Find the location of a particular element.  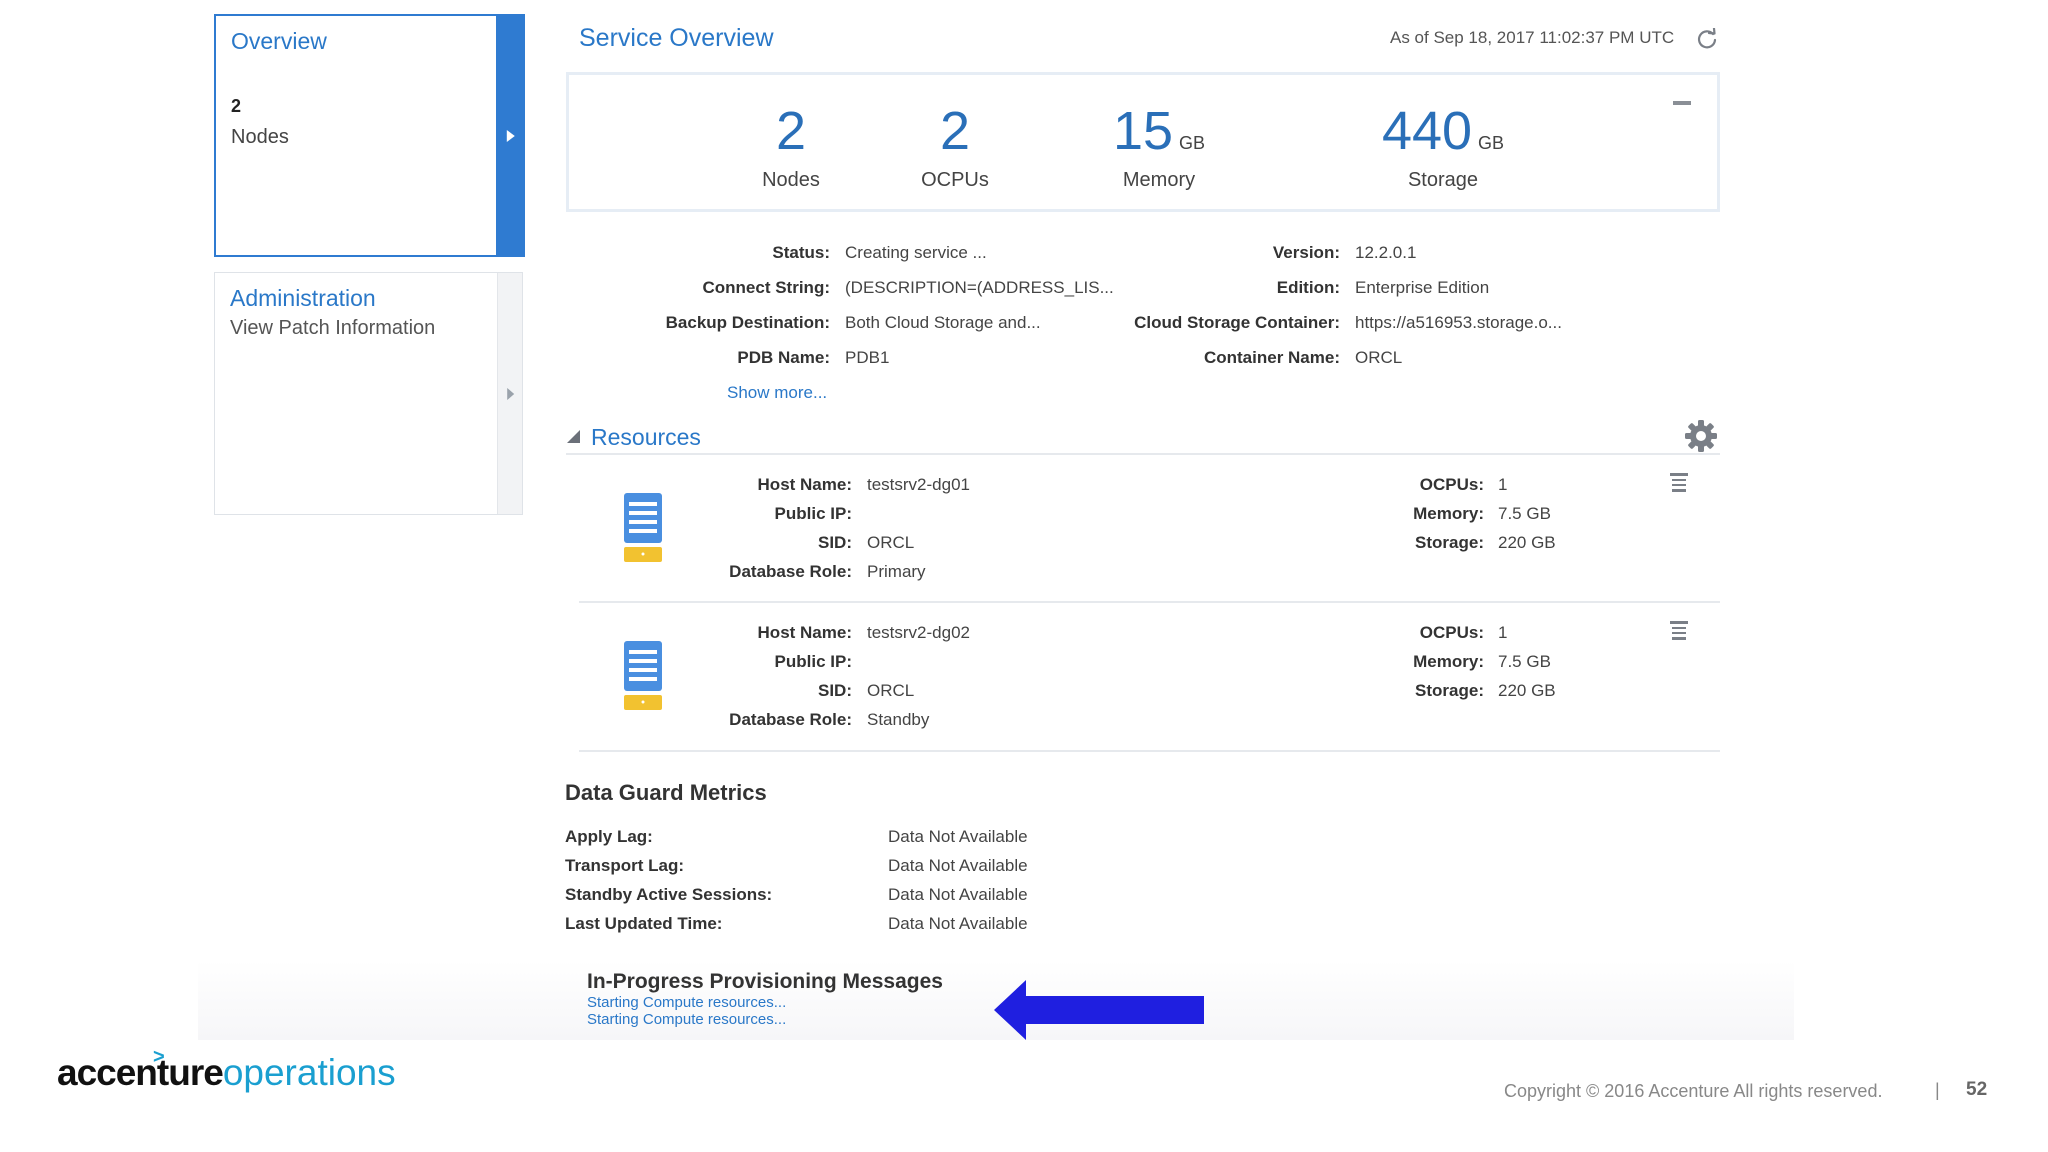

host-name-value: testsrv2-dg01 is located at coordinates (918, 484).